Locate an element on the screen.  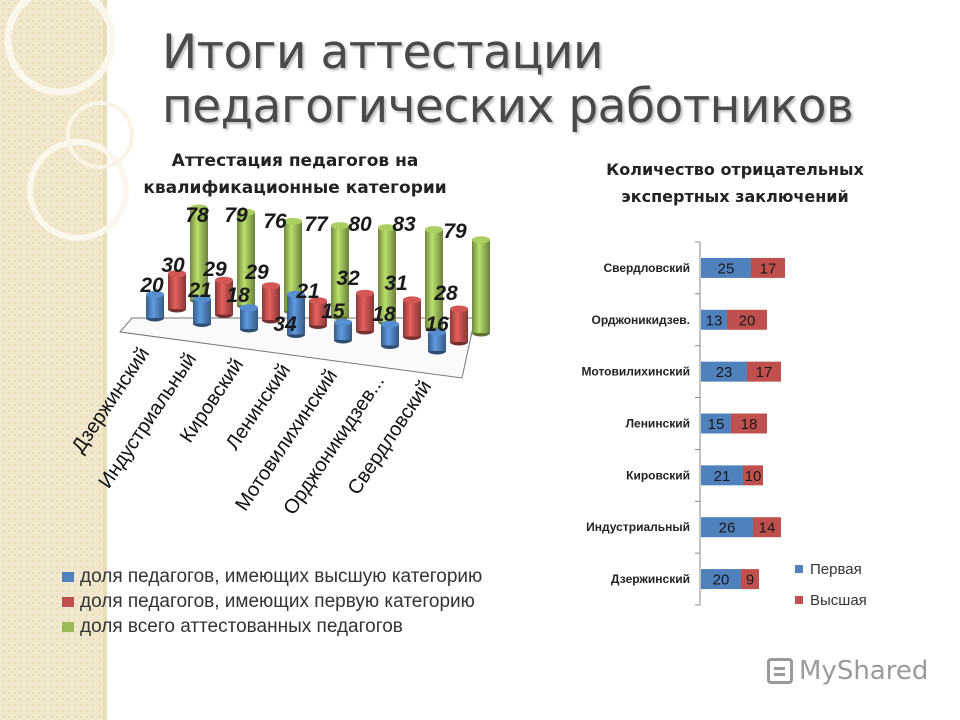
chart2-category-label: Индустриальный is located at coordinates (638, 527).